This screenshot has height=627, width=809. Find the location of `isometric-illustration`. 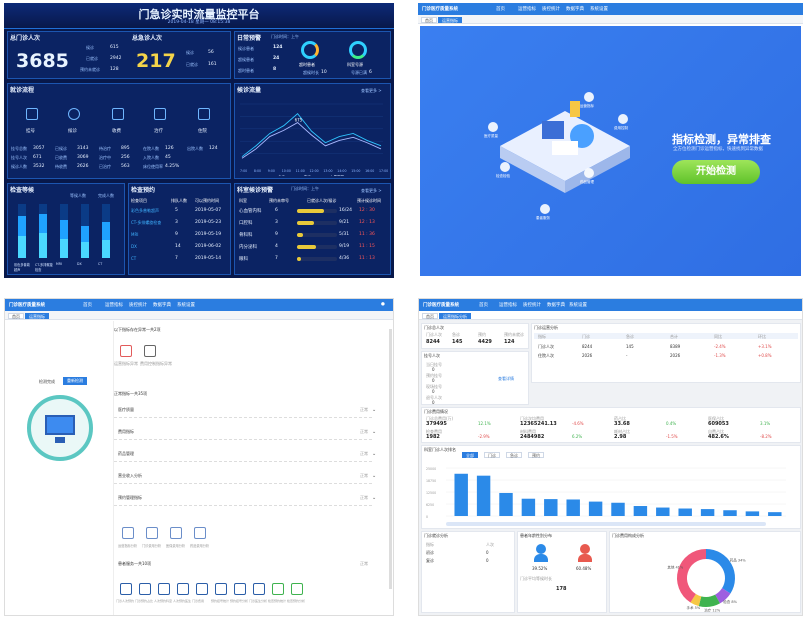

isometric-illustration is located at coordinates (565, 147).